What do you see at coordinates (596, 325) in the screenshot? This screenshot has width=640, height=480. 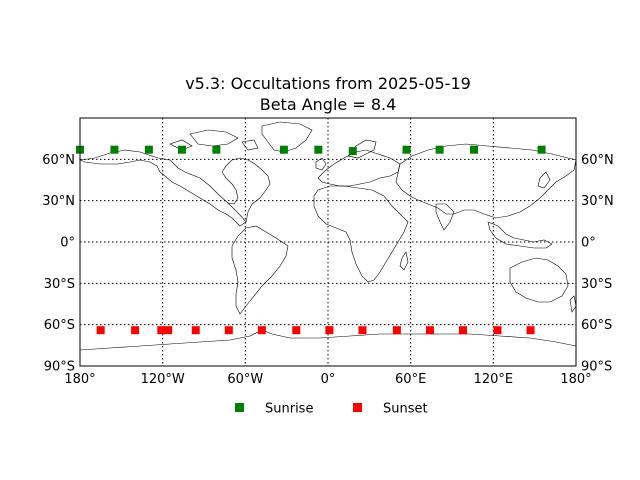 I see `lat-tick-label-right: 60°S` at bounding box center [596, 325].